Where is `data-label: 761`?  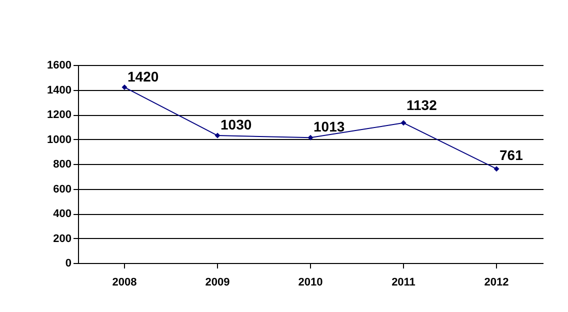
data-label: 761 is located at coordinates (512, 154).